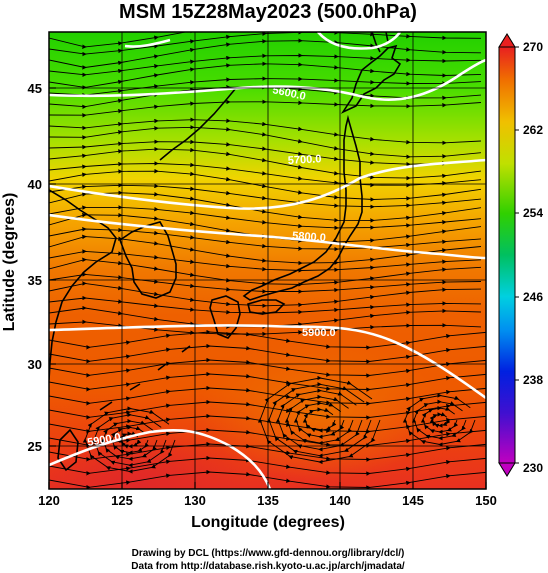  Describe the element at coordinates (309, 237) in the screenshot. I see `contour-label-5800: 5800.0` at that location.